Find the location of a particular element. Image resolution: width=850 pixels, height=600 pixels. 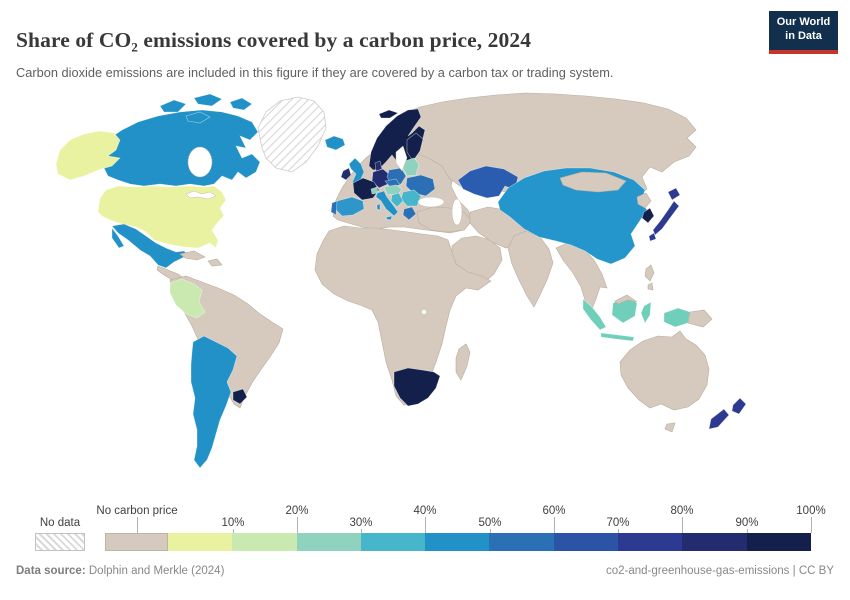

region-sardinia is located at coordinates (378, 207).